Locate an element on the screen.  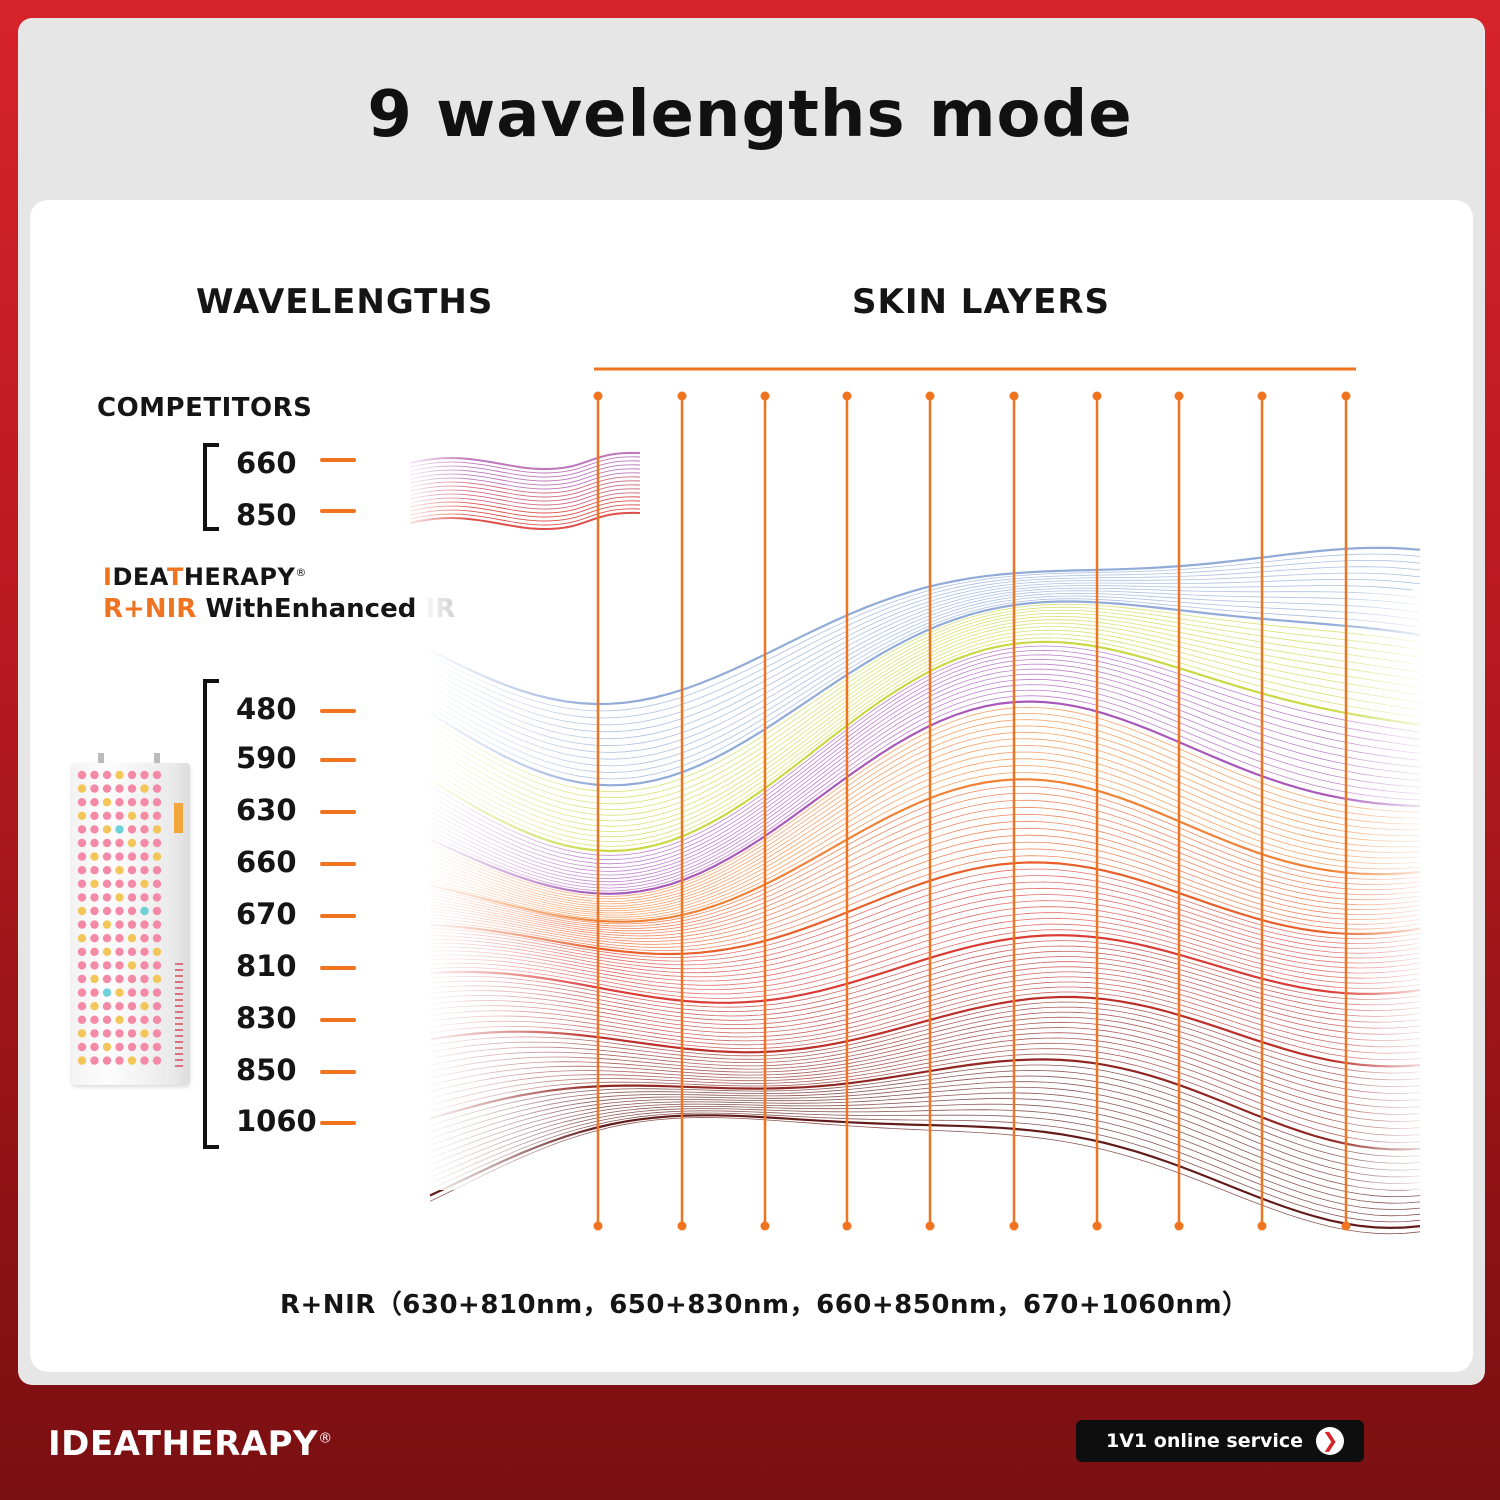
brand-wavelength: 810 is located at coordinates (266, 966).